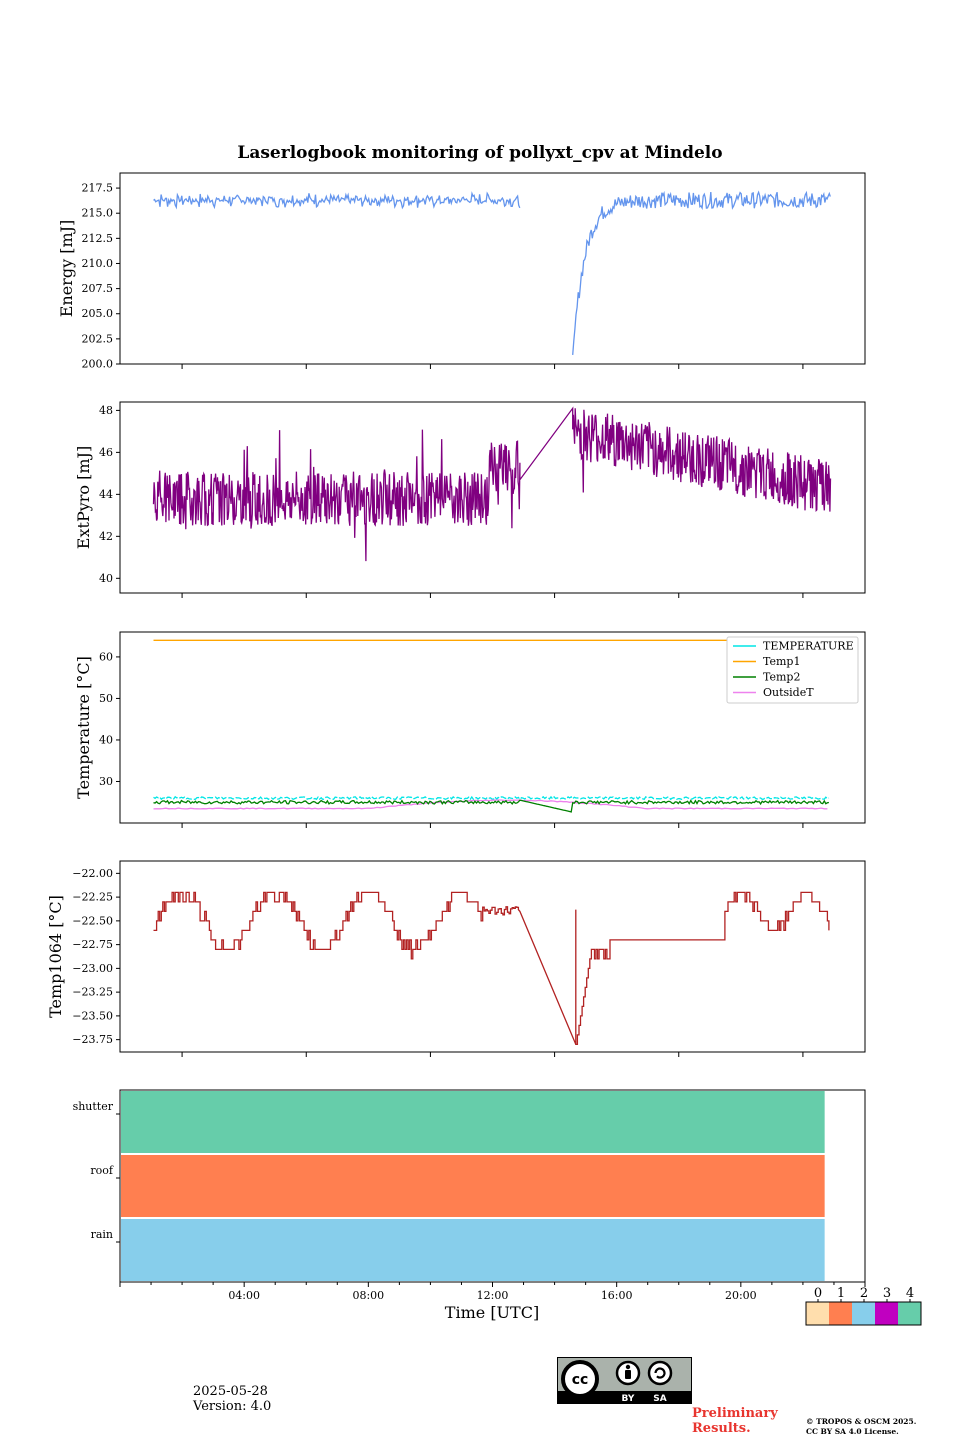 The width and height of the screenshot is (960, 1440). I want to click on y-tick-label: 48, so click(106, 410).